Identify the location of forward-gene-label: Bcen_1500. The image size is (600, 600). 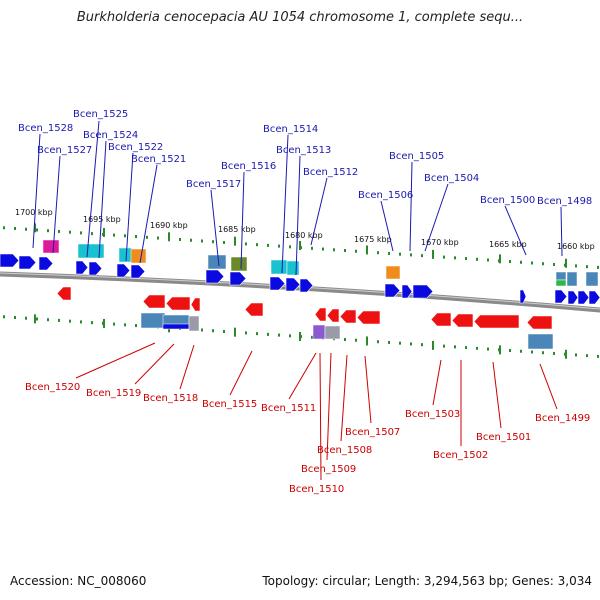
(507, 200).